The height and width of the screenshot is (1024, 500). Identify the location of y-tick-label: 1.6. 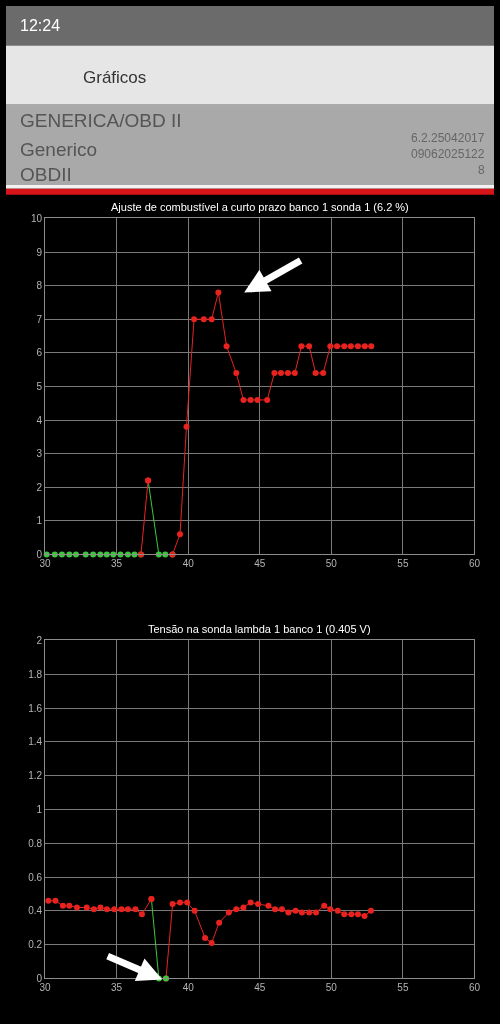
(35, 708).